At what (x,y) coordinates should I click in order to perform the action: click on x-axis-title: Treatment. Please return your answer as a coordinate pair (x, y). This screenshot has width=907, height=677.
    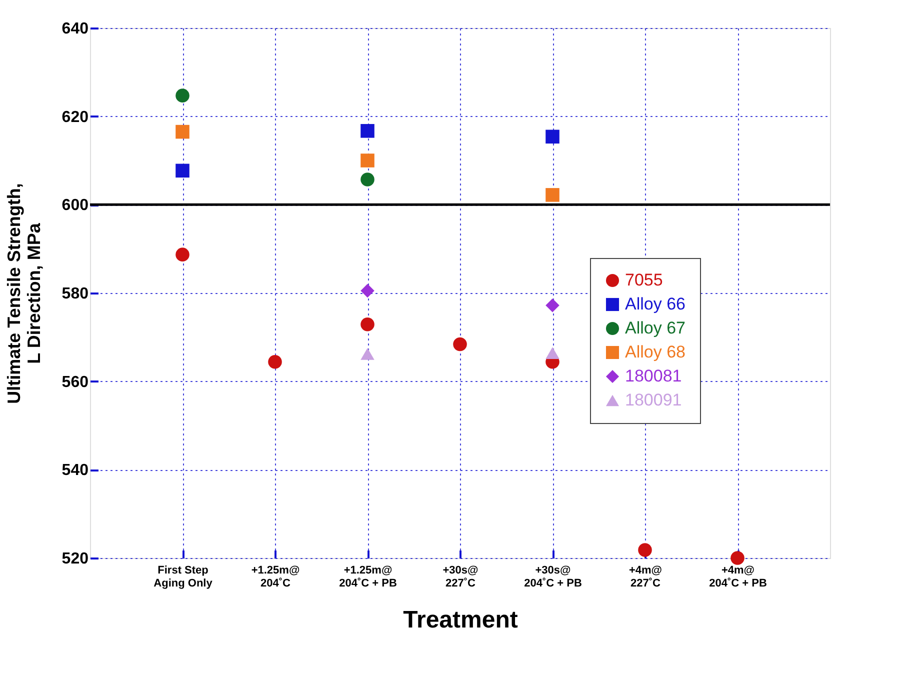
    Looking at the image, I should click on (460, 620).